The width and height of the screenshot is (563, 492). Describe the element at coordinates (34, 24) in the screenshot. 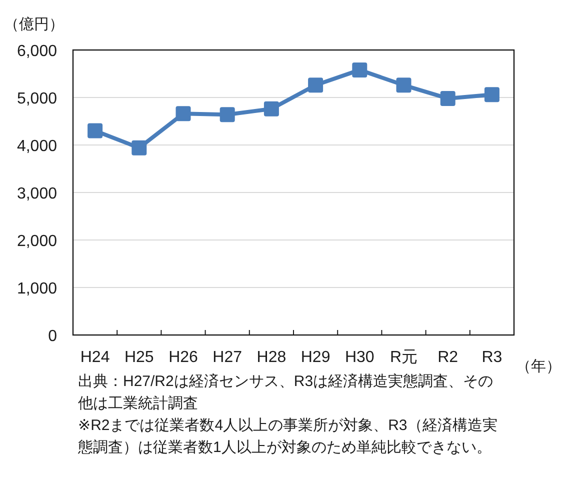

I see `y-axis-title: （億円）` at that location.